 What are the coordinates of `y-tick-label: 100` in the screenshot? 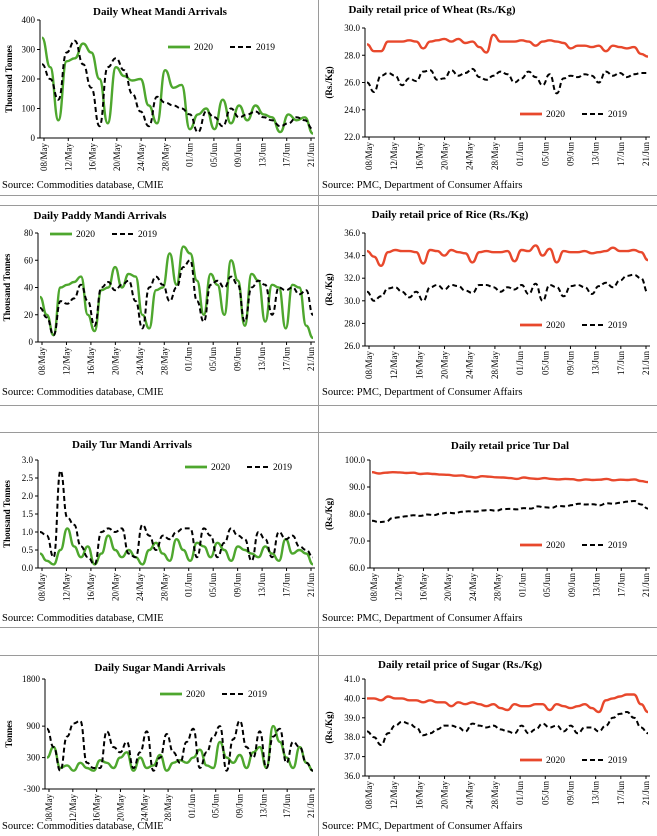 It's located at (29, 109).